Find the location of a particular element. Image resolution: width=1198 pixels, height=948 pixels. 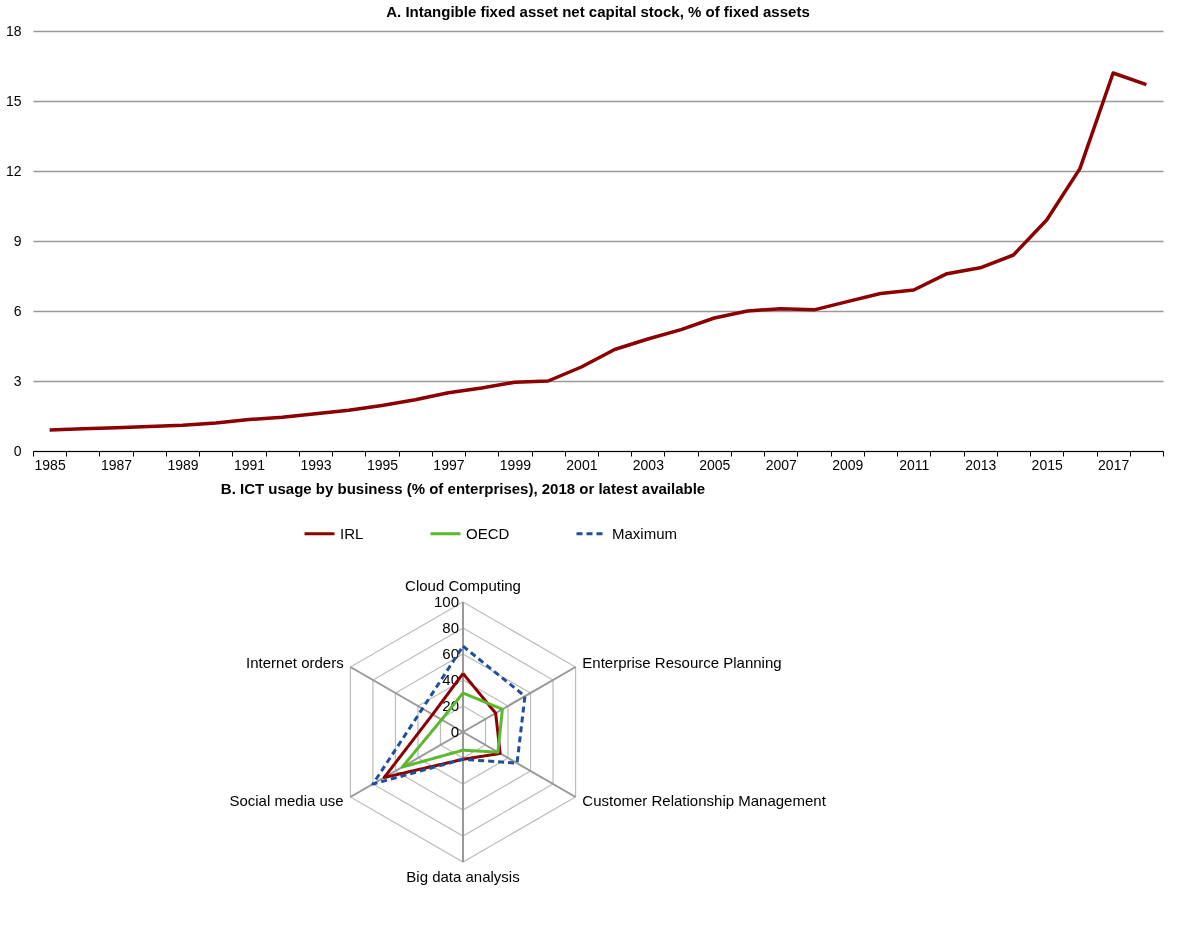

y-tick-label: 12 is located at coordinates (13, 170).